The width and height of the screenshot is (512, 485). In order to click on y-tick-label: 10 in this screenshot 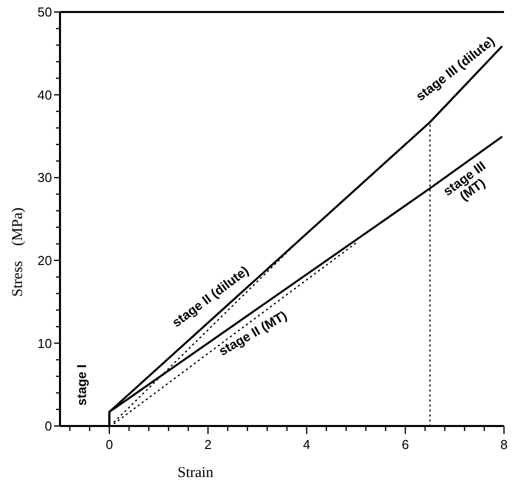, I will do `click(45, 343)`.